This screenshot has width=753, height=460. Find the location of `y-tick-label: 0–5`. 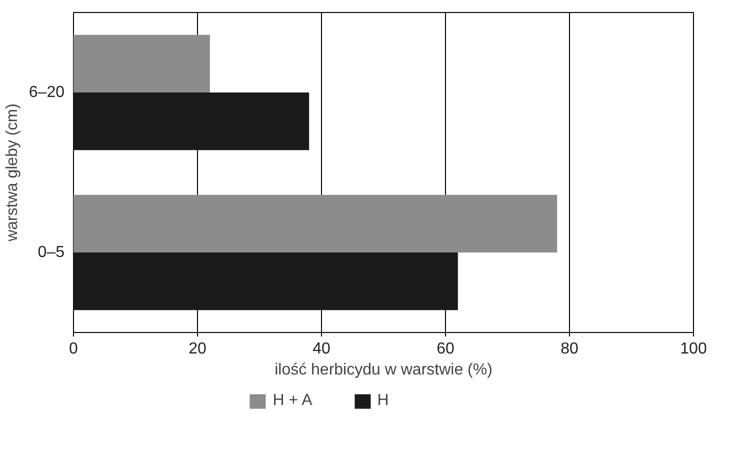

y-tick-label: 0–5 is located at coordinates (51, 252).